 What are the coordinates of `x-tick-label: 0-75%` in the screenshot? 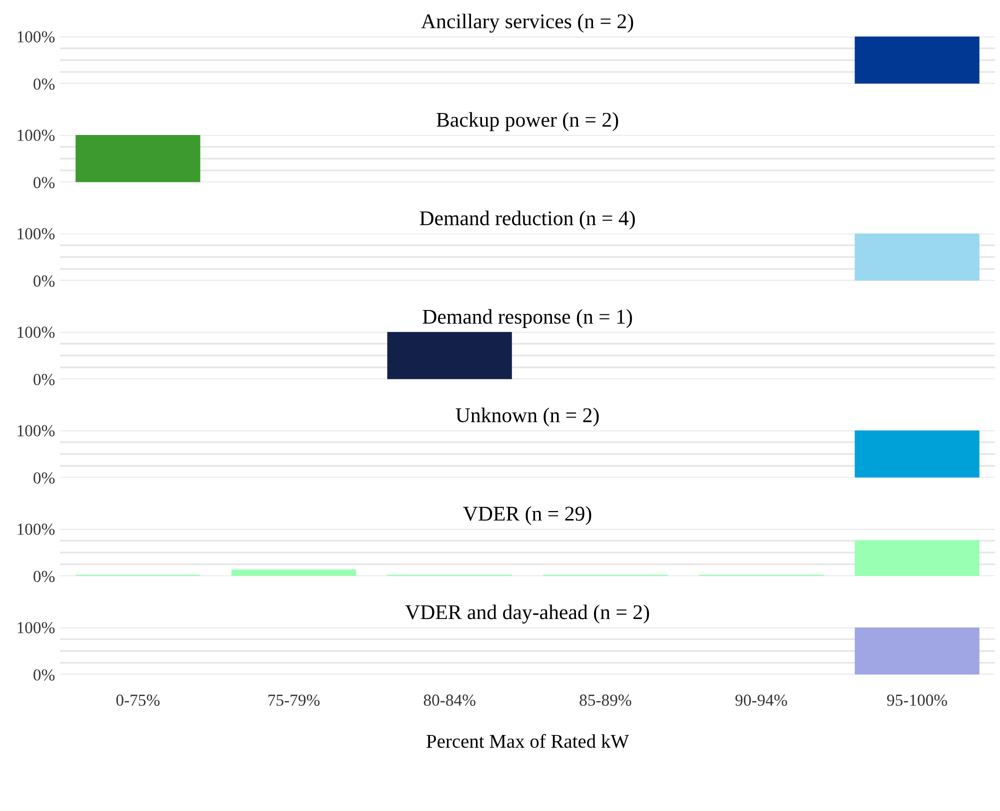 It's located at (138, 700).